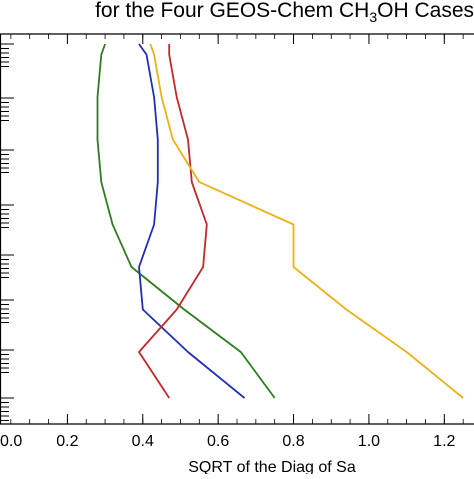 The image size is (474, 479). I want to click on x-tick-labels: 0.0 0.2 0.4 0.6 0.8 1.0 1.2, so click(228, 441).